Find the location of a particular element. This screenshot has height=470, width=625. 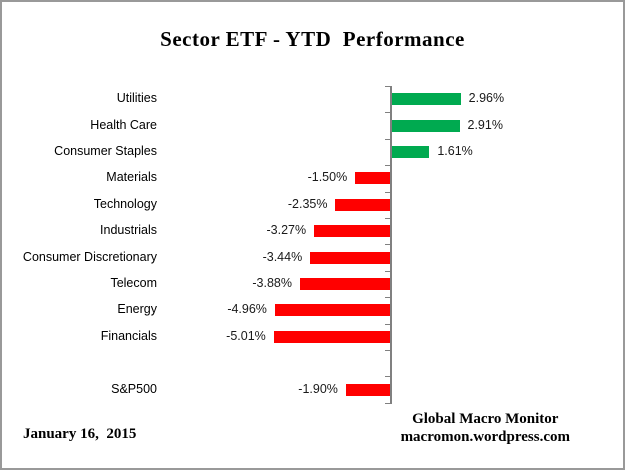

value-label: -5.01% is located at coordinates (246, 335).